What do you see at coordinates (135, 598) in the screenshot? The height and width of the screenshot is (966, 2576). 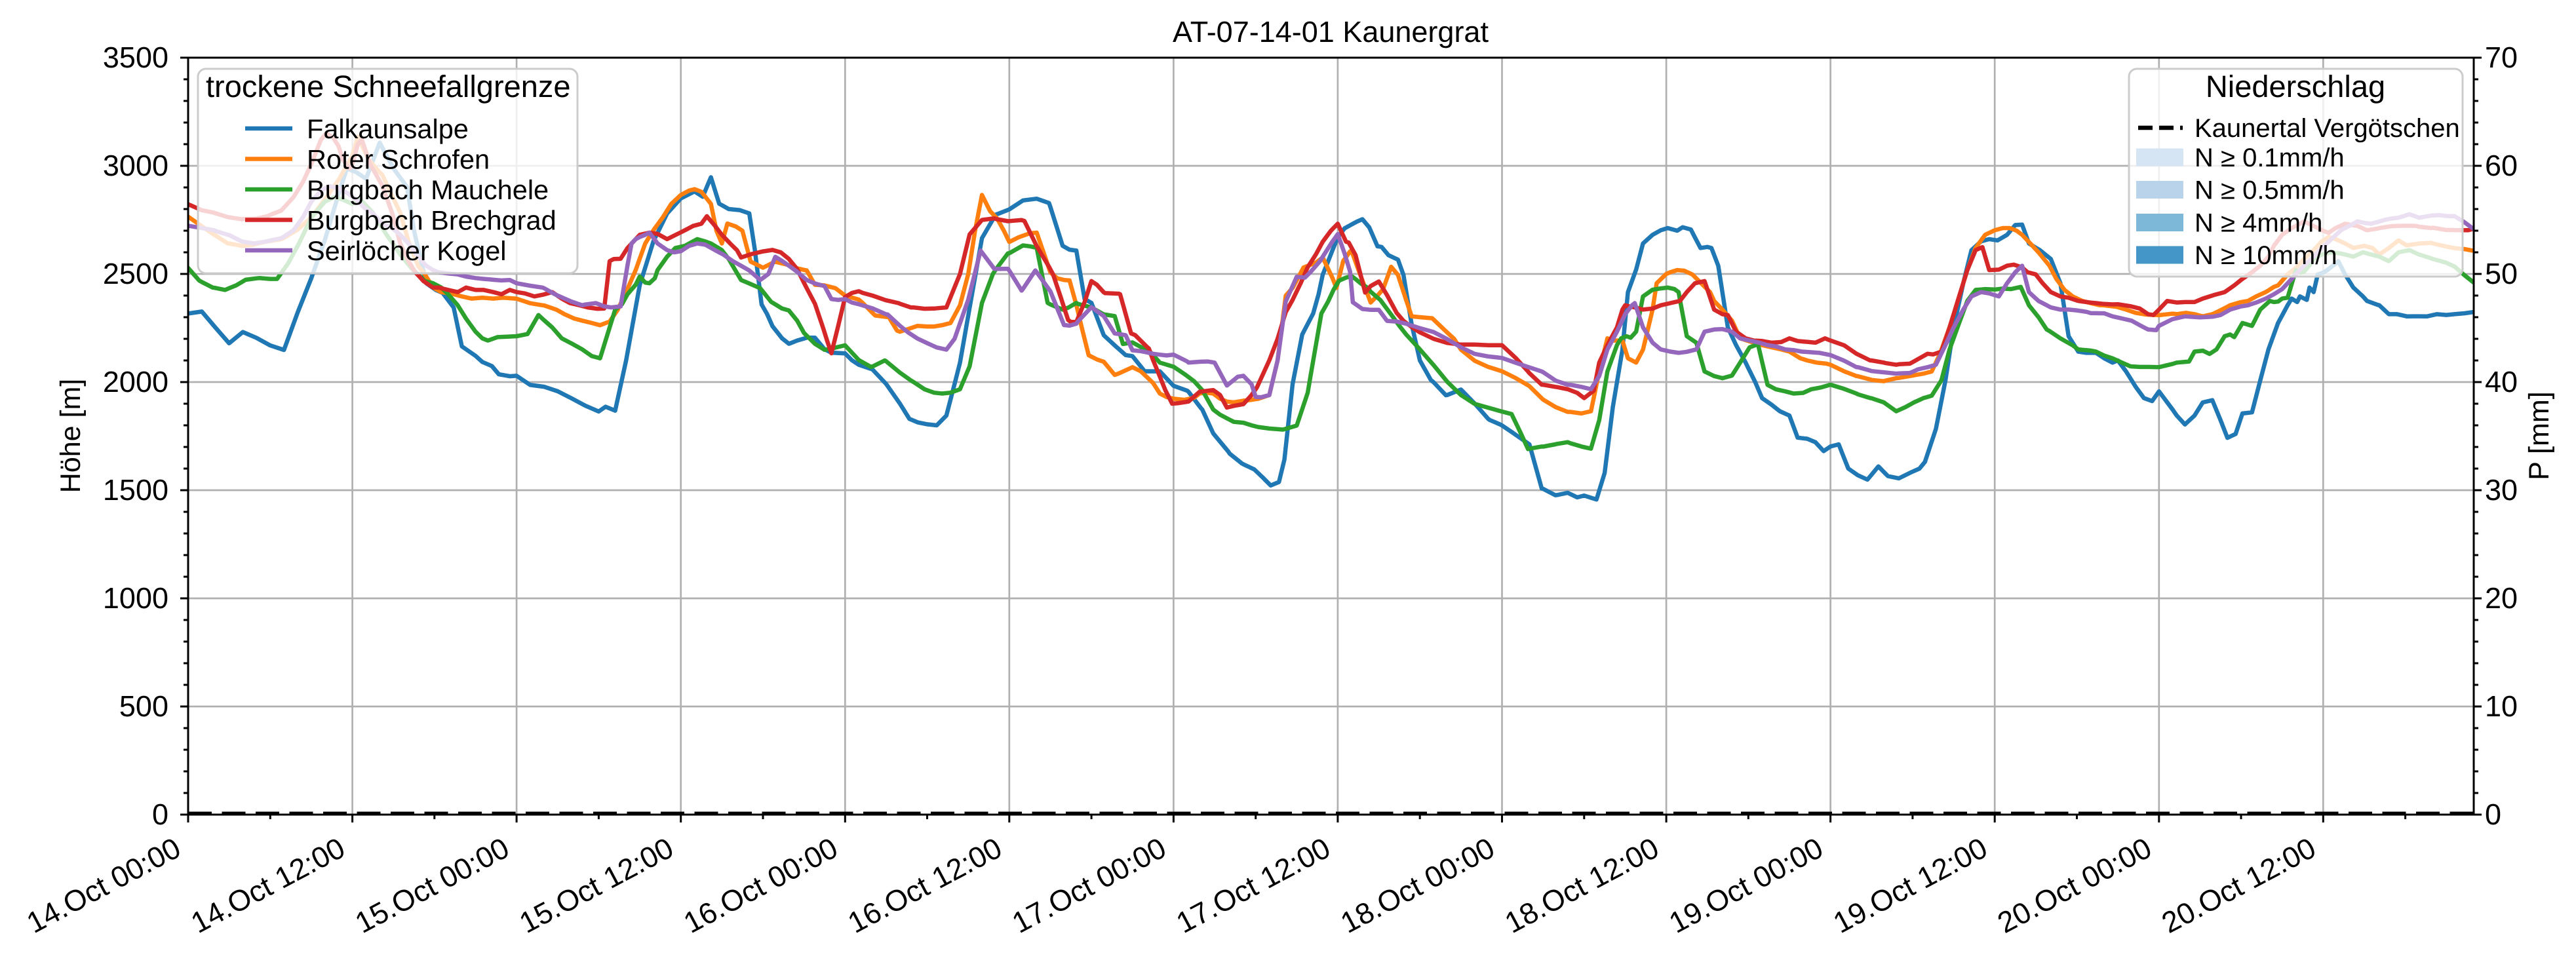 I see `svg-text: 1000` at bounding box center [135, 598].